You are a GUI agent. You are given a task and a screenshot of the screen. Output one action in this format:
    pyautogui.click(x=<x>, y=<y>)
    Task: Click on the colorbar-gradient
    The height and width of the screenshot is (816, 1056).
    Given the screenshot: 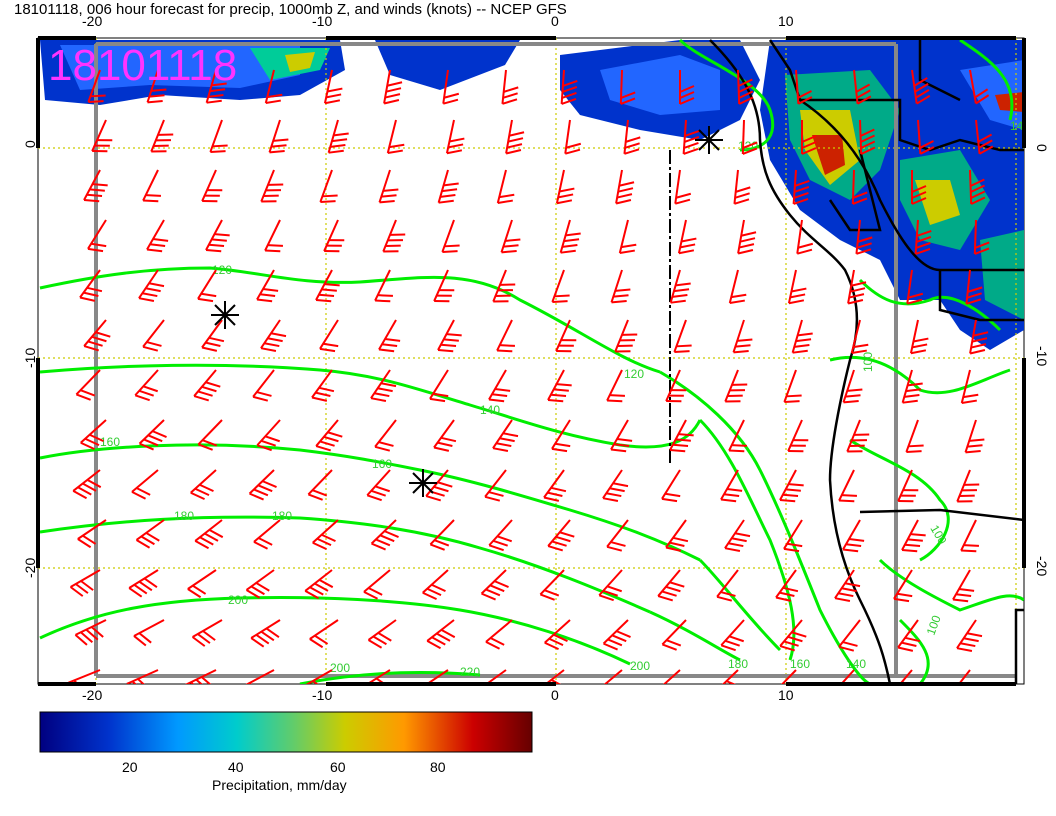 What is the action you would take?
    pyautogui.click(x=286, y=732)
    